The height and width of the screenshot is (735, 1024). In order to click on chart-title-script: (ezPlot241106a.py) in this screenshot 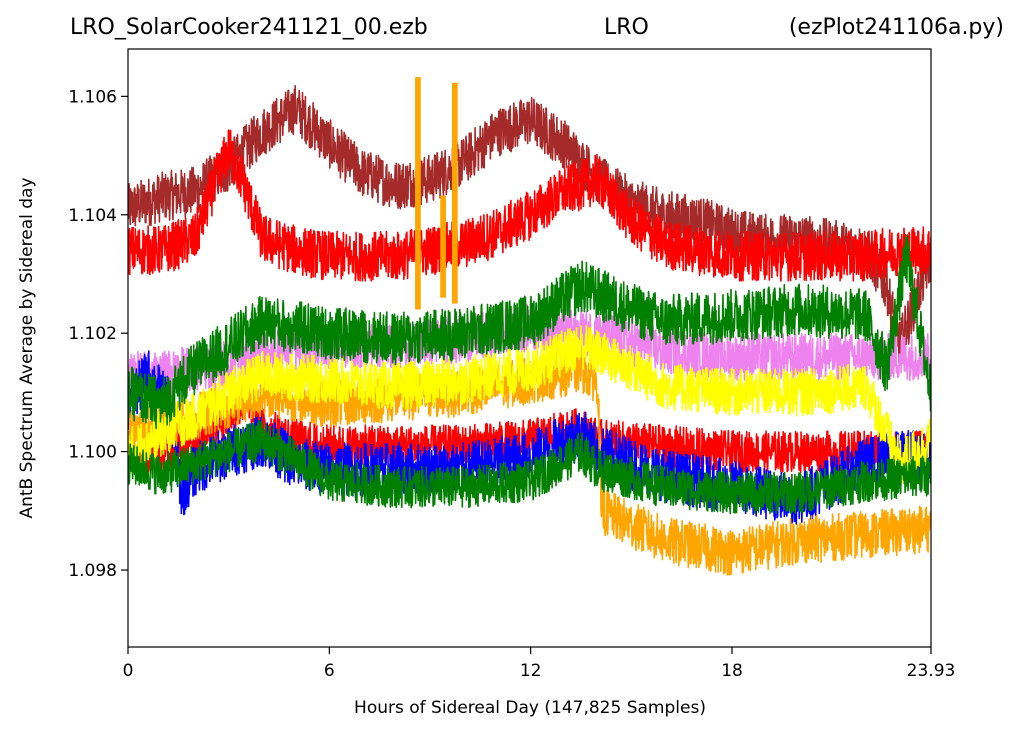, I will do `click(896, 27)`.